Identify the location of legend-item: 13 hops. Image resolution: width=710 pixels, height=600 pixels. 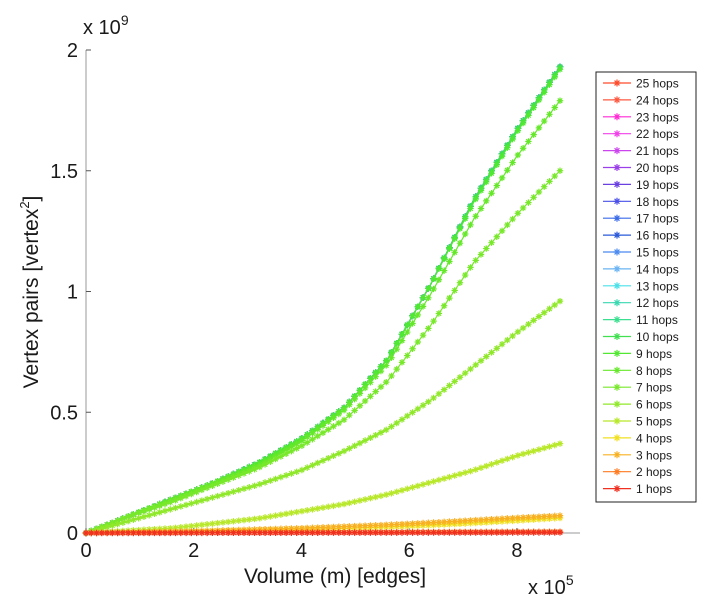
(641, 286).